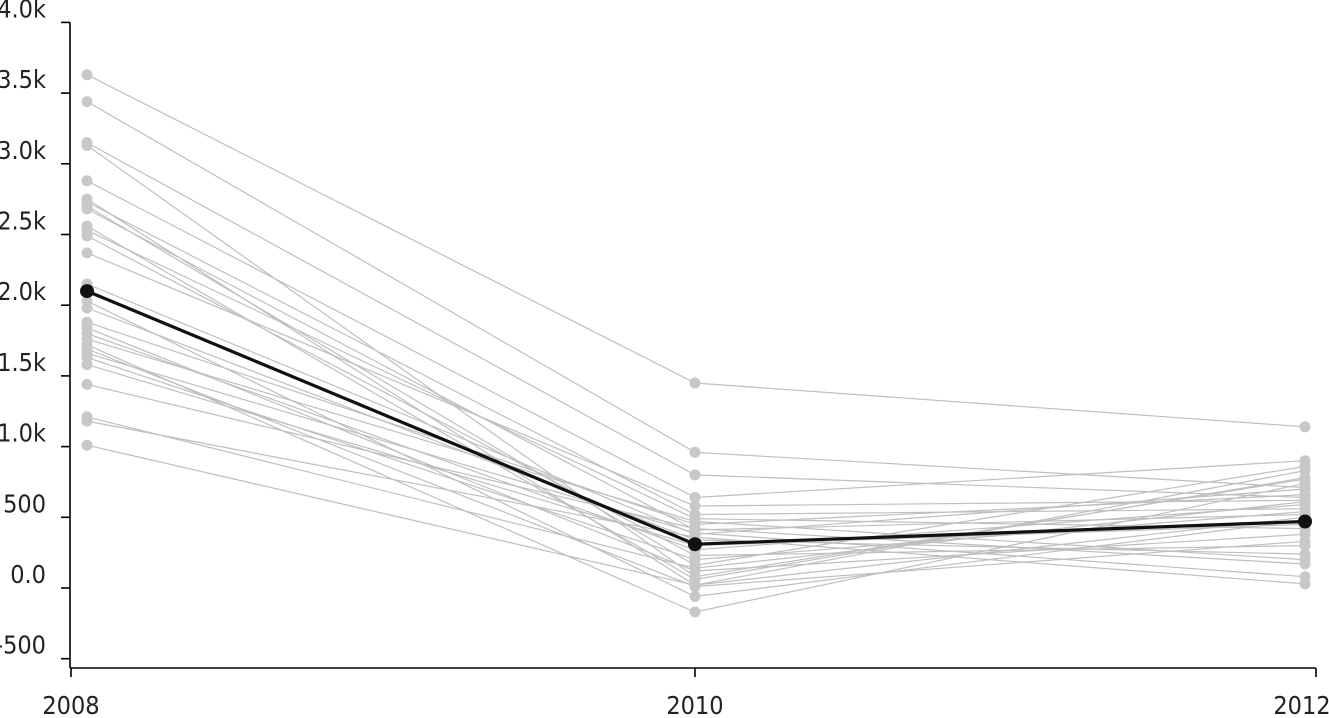 This screenshot has height=718, width=1329. Describe the element at coordinates (23, 11) in the screenshot. I see `y-tick-label: 4.0k` at that location.